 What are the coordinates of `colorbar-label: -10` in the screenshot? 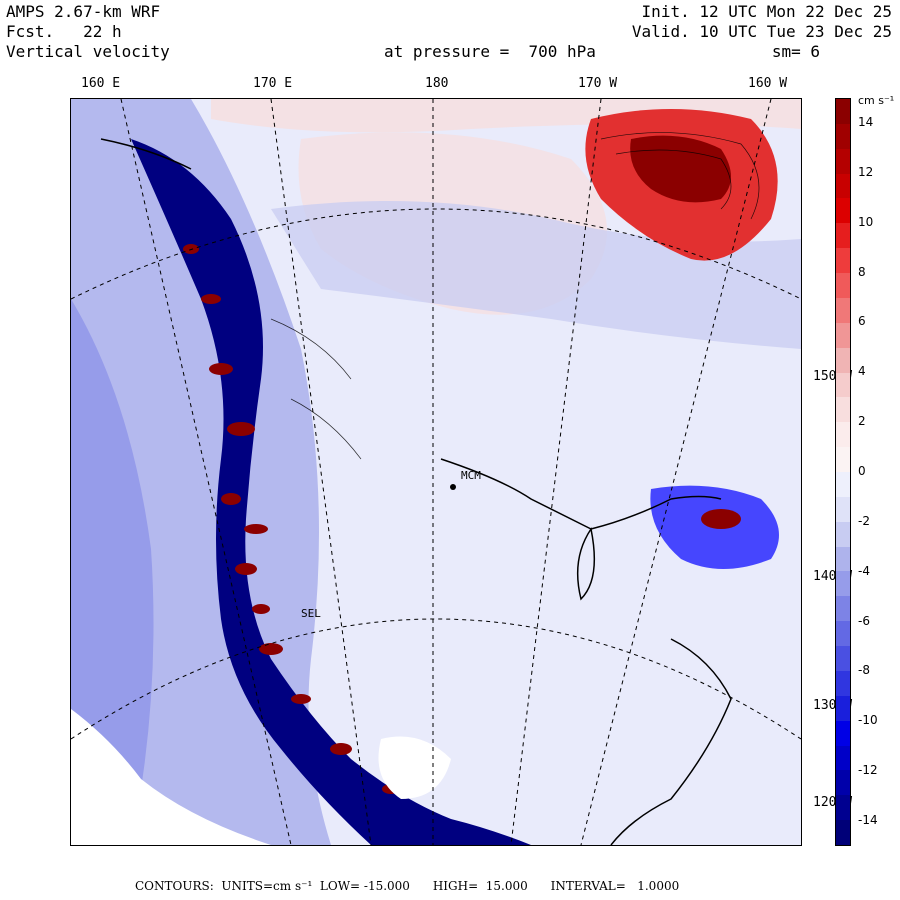 It's located at (868, 720).